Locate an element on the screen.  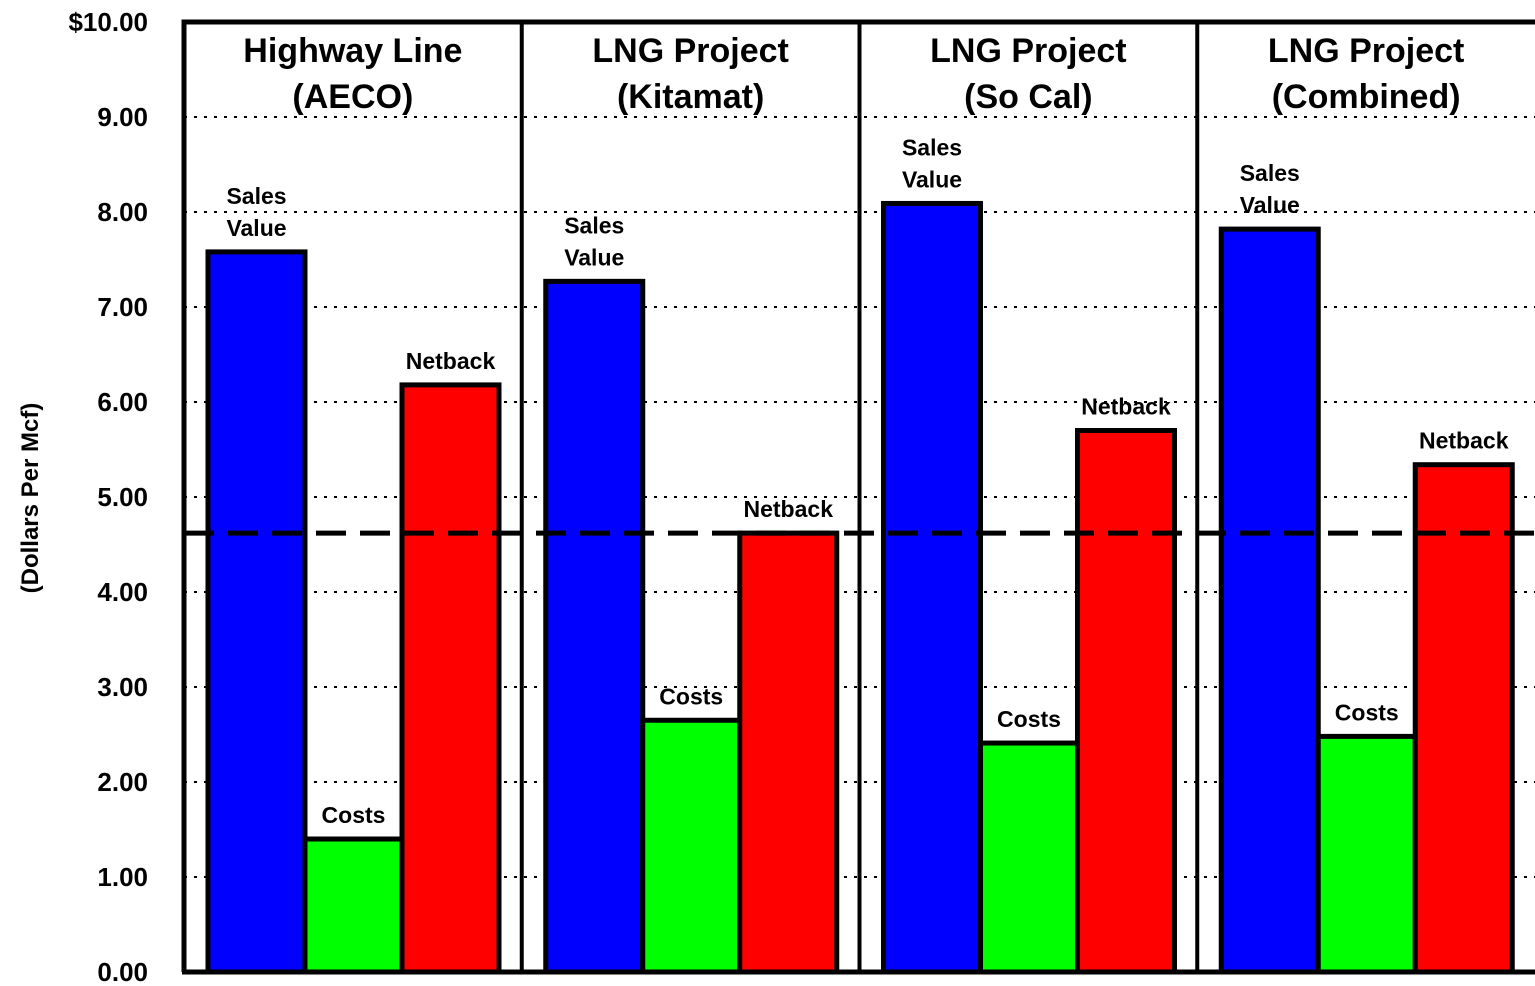
panel-title: (Combined) is located at coordinates (1366, 97).